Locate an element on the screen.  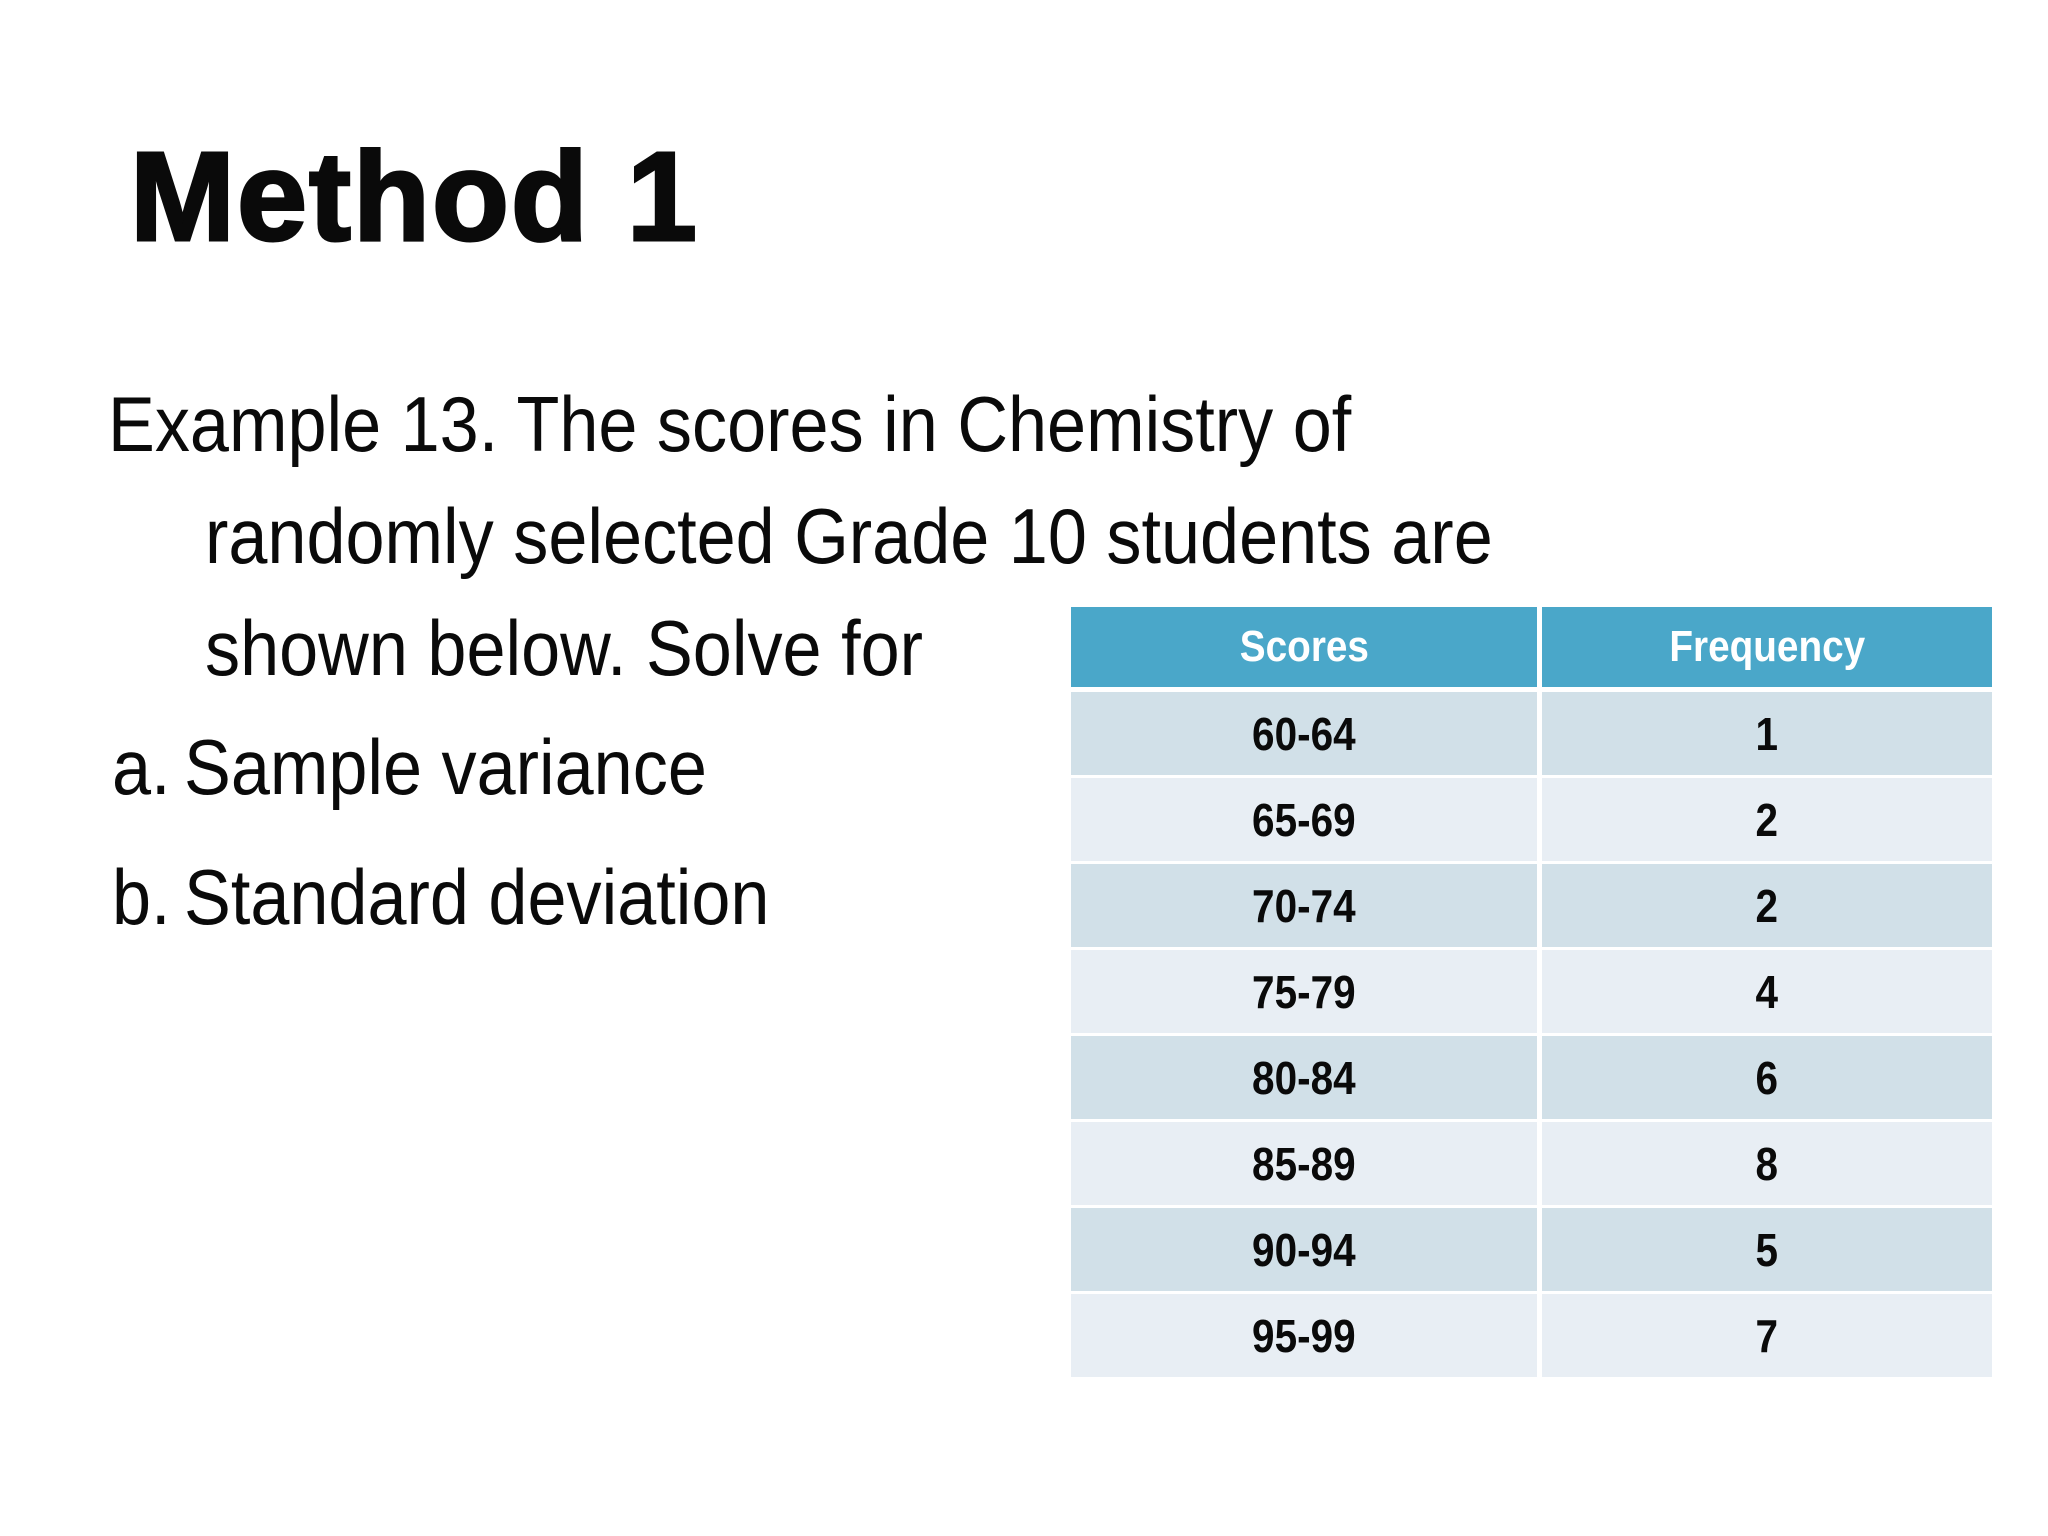
frequency-cell: 7 is located at coordinates (1767, 1335).